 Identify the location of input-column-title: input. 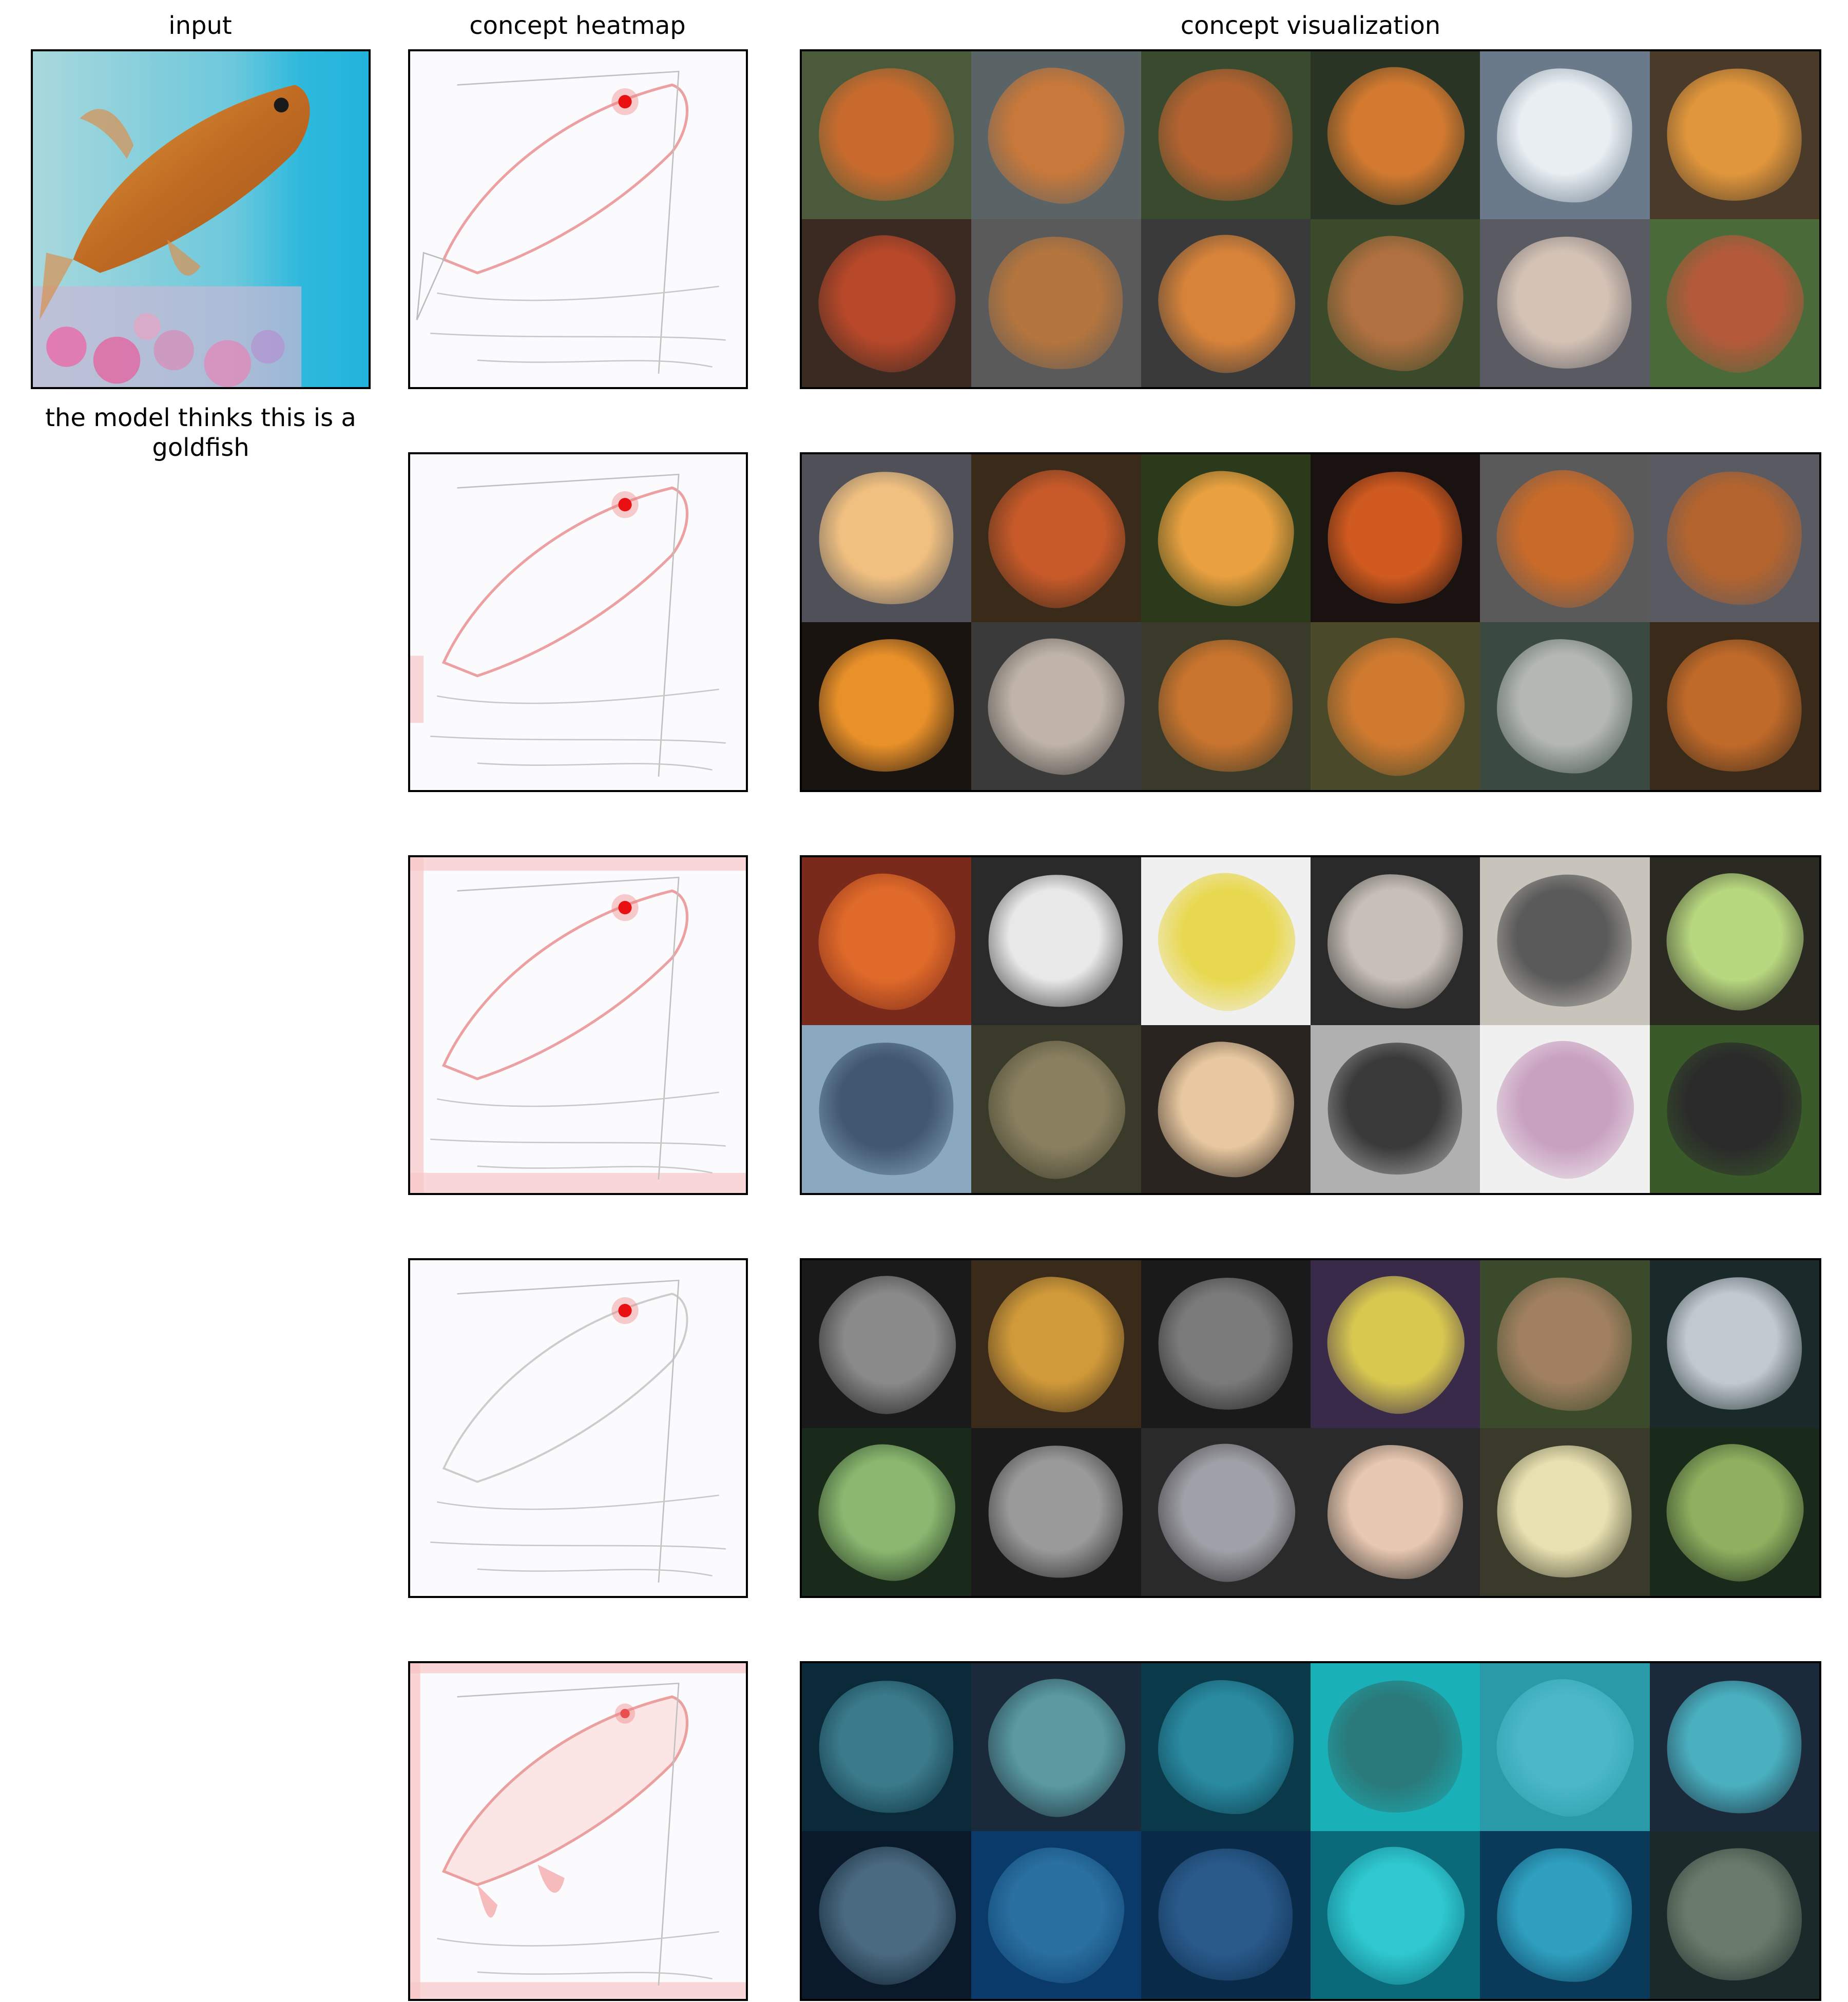
(200, 25).